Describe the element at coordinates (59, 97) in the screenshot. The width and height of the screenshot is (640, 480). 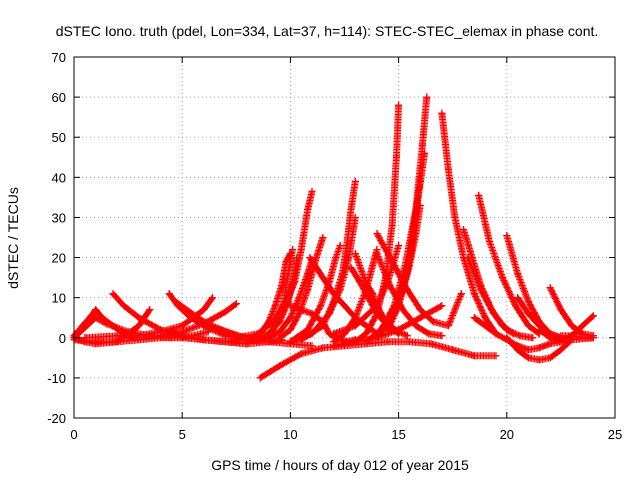
I see `y-tick-label: 60` at that location.